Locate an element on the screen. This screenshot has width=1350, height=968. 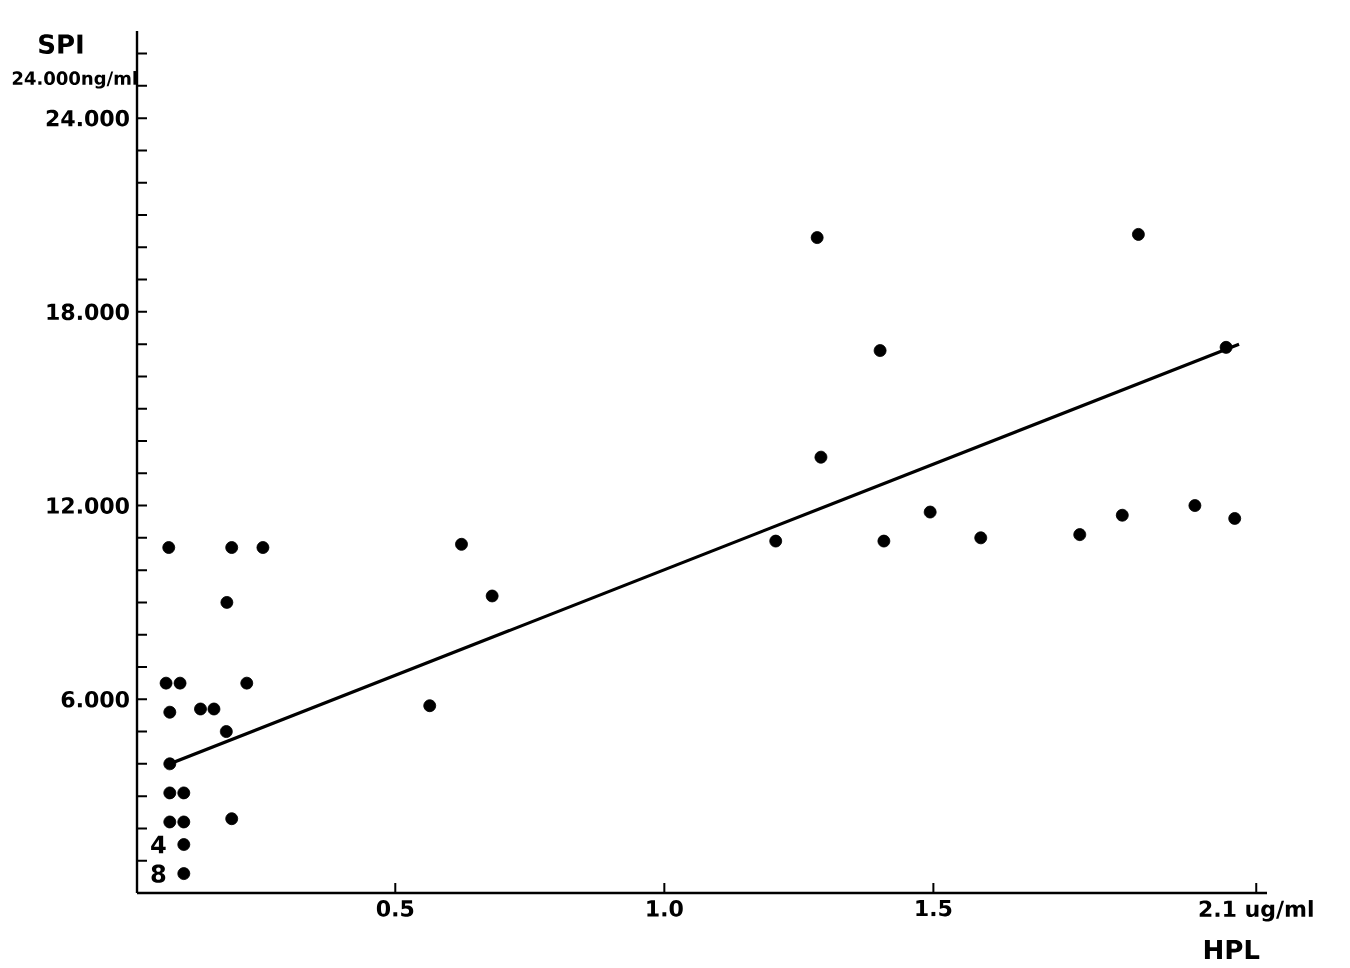
x-tick-label: 1.0 is located at coordinates (665, 908).